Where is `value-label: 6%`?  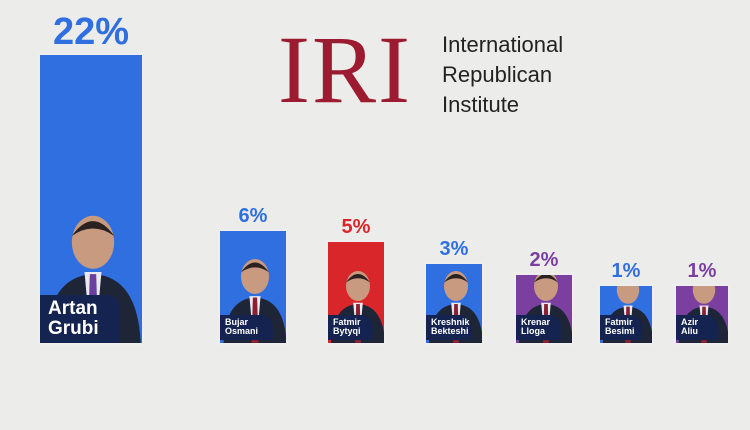
value-label: 6% is located at coordinates (253, 216).